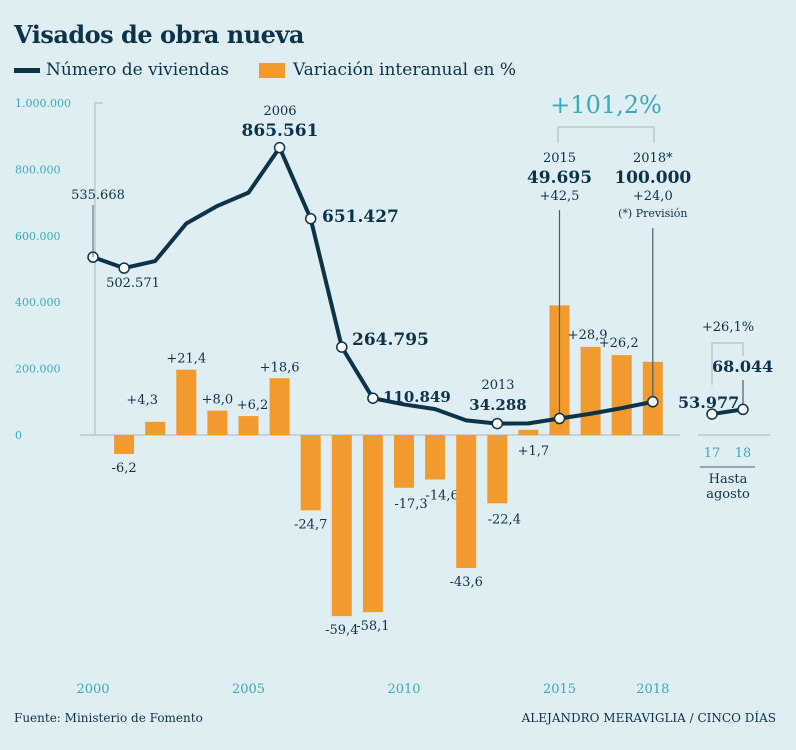 Image resolution: width=796 pixels, height=750 pixels. I want to click on bar-label: -17,3, so click(410, 504).